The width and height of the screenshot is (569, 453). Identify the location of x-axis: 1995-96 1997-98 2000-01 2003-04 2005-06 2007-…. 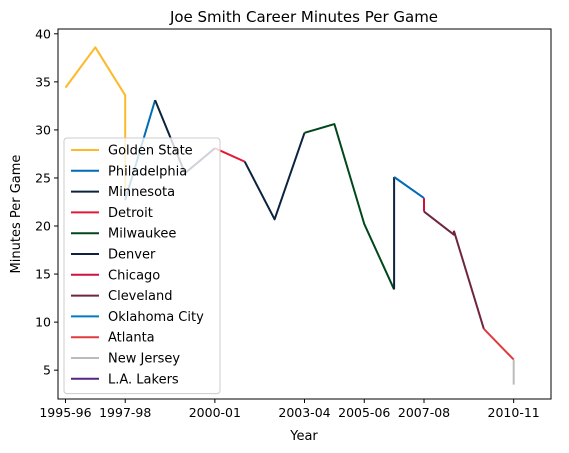
(289, 409).